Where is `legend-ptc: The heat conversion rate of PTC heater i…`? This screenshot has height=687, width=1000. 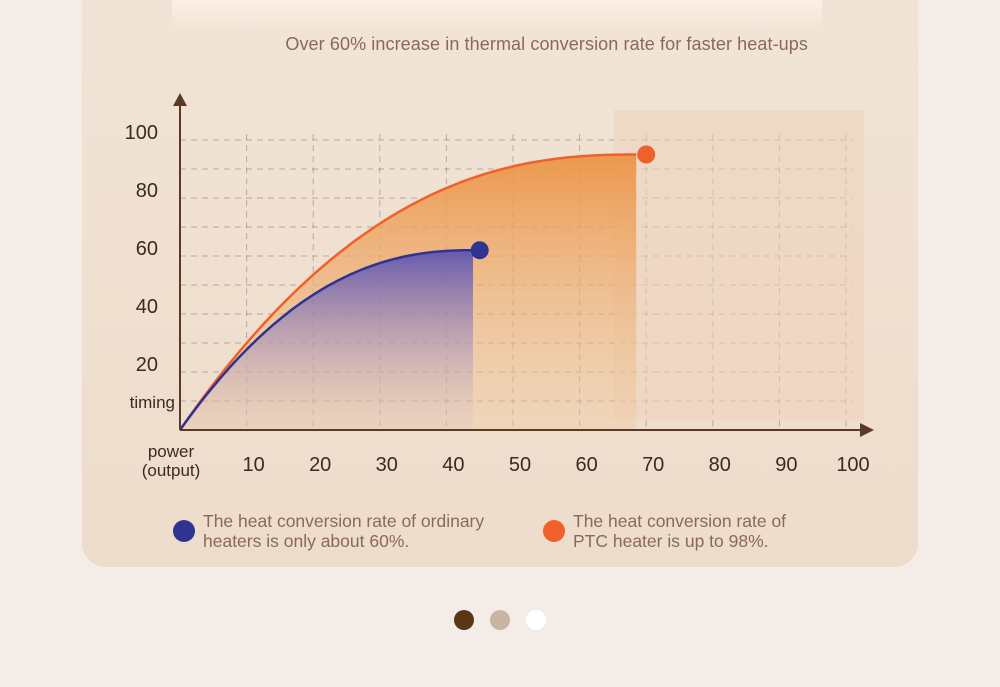
legend-ptc: The heat conversion rate of PTC heater i… is located at coordinates (678, 531).